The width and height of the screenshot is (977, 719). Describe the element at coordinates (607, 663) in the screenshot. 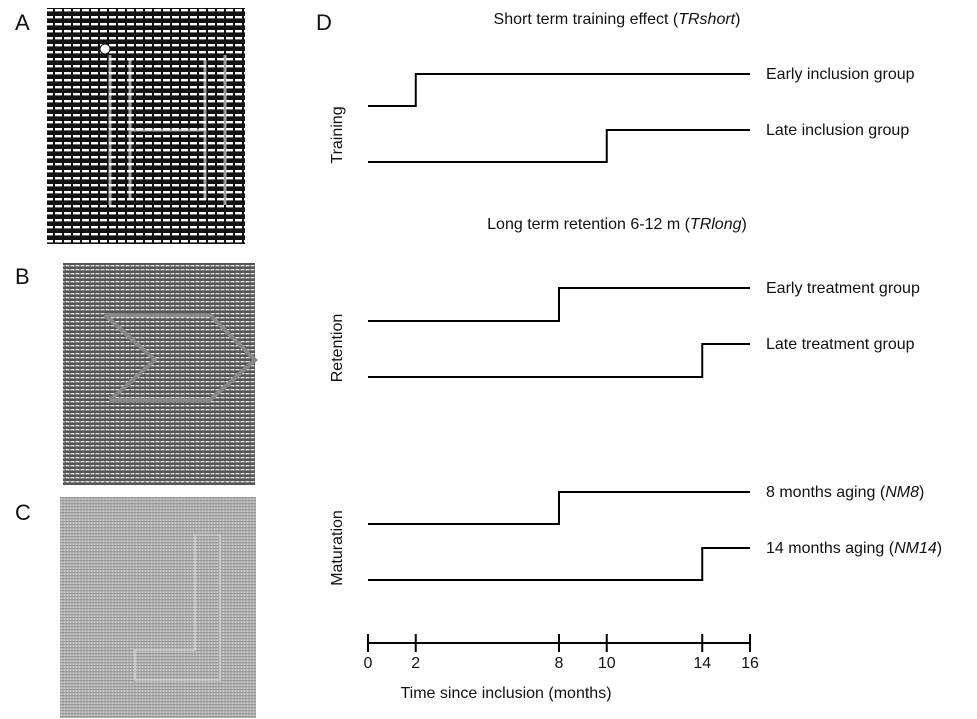

I see `x-tick-label: 10` at that location.